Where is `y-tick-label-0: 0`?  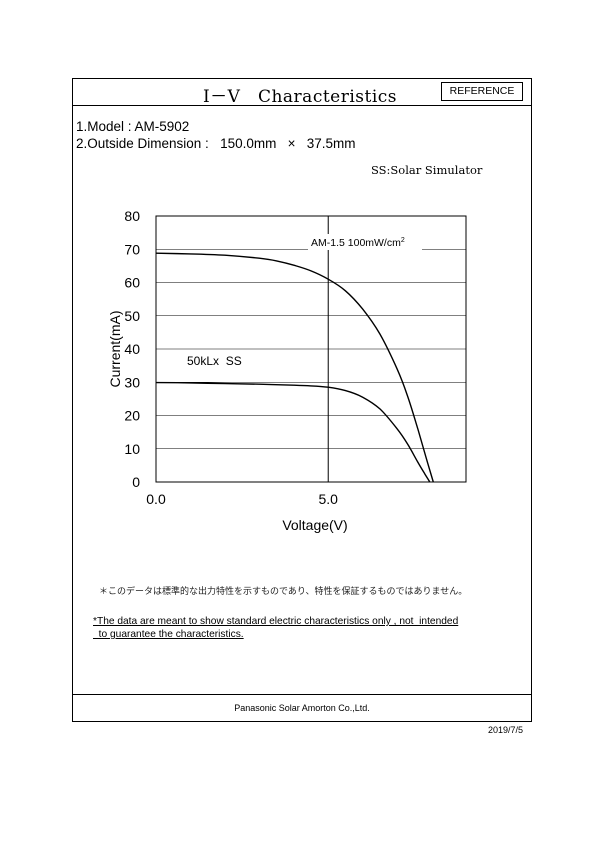 y-tick-label-0: 0 is located at coordinates (136, 482).